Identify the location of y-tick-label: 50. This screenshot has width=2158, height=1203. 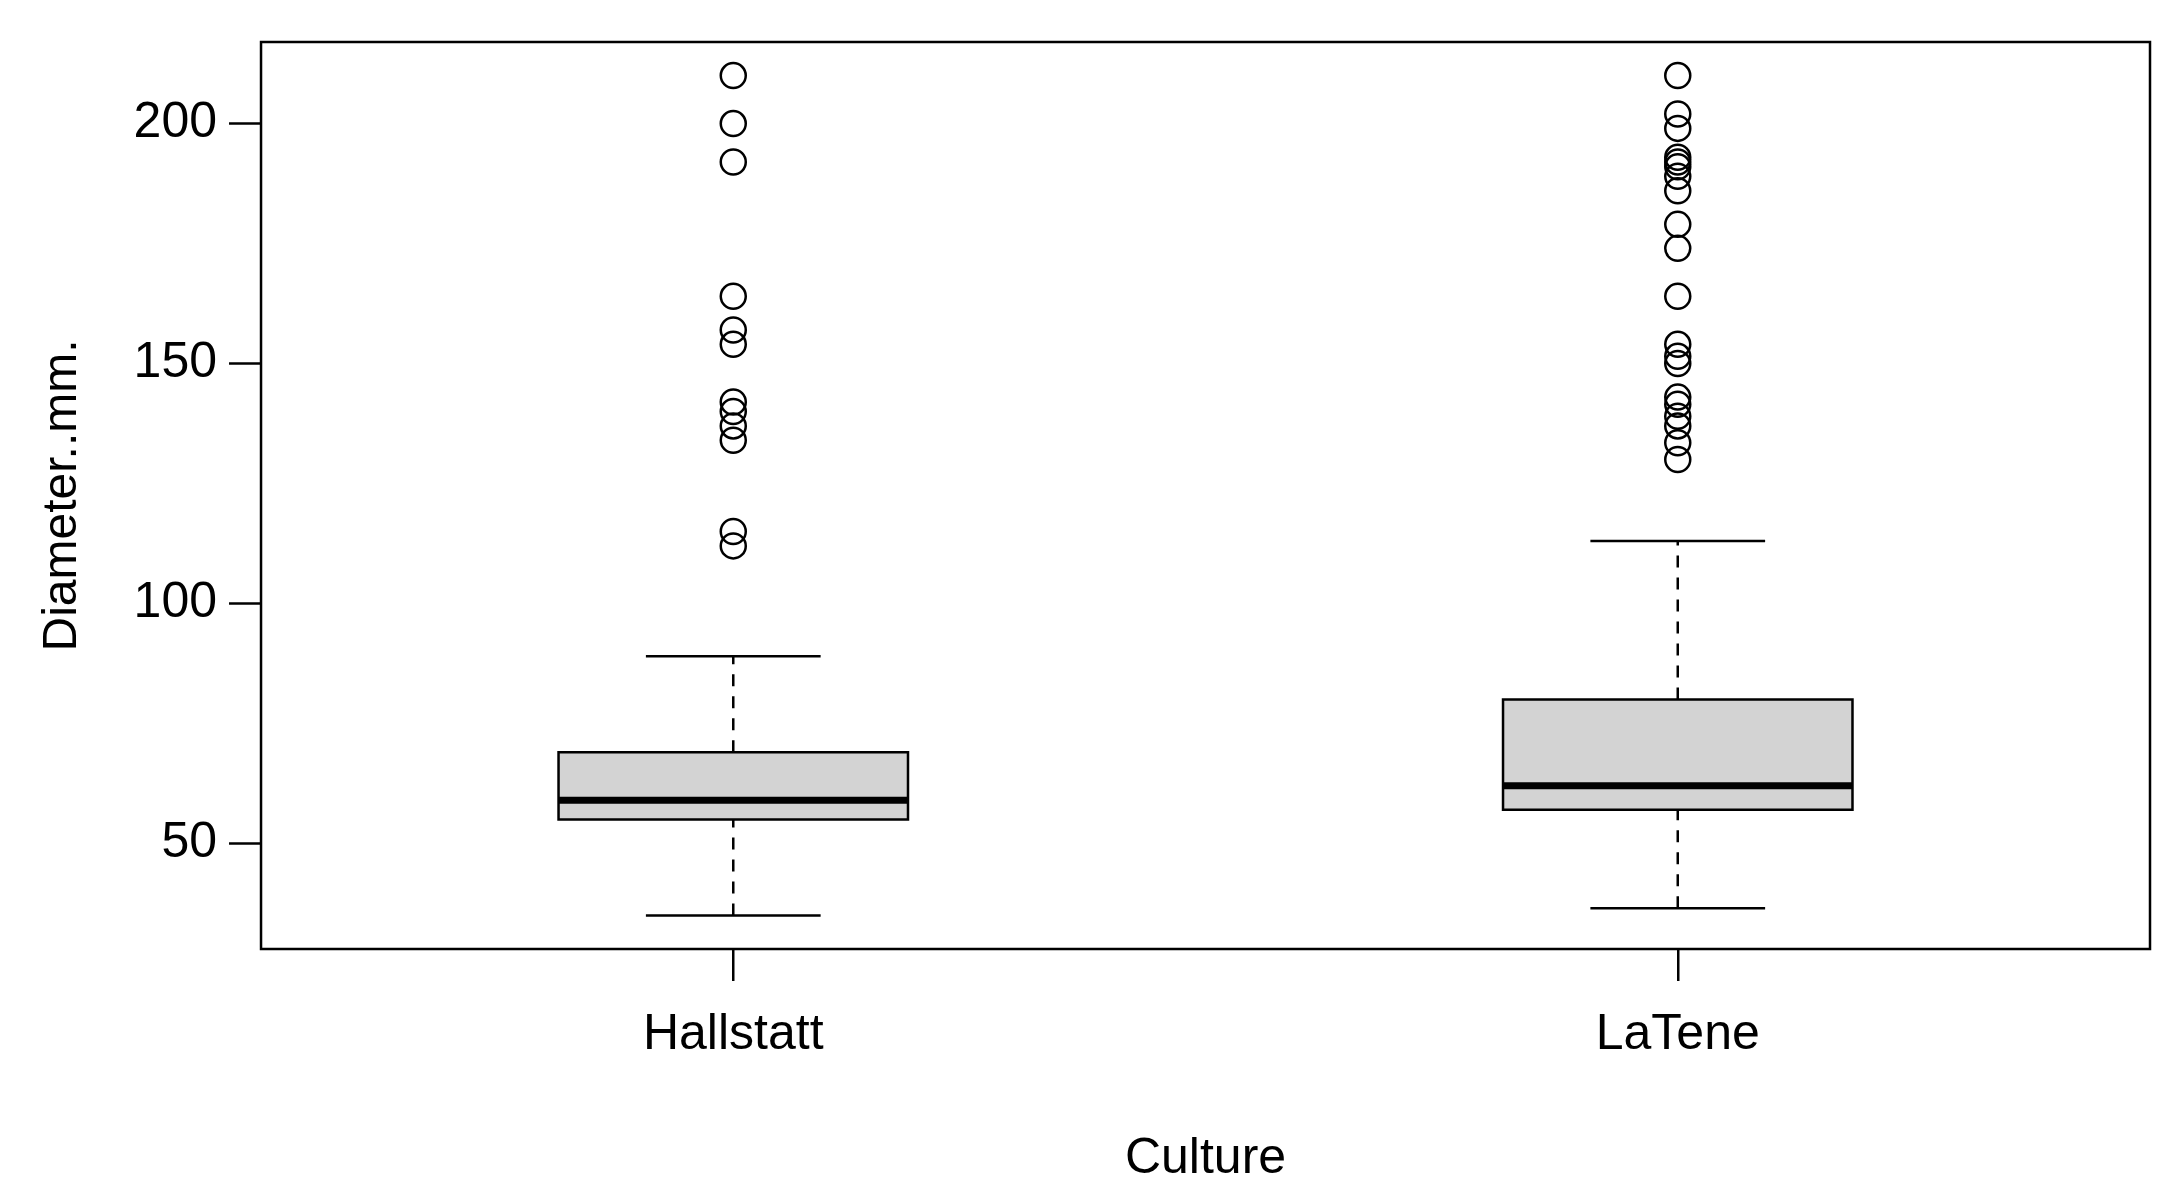
(189, 840).